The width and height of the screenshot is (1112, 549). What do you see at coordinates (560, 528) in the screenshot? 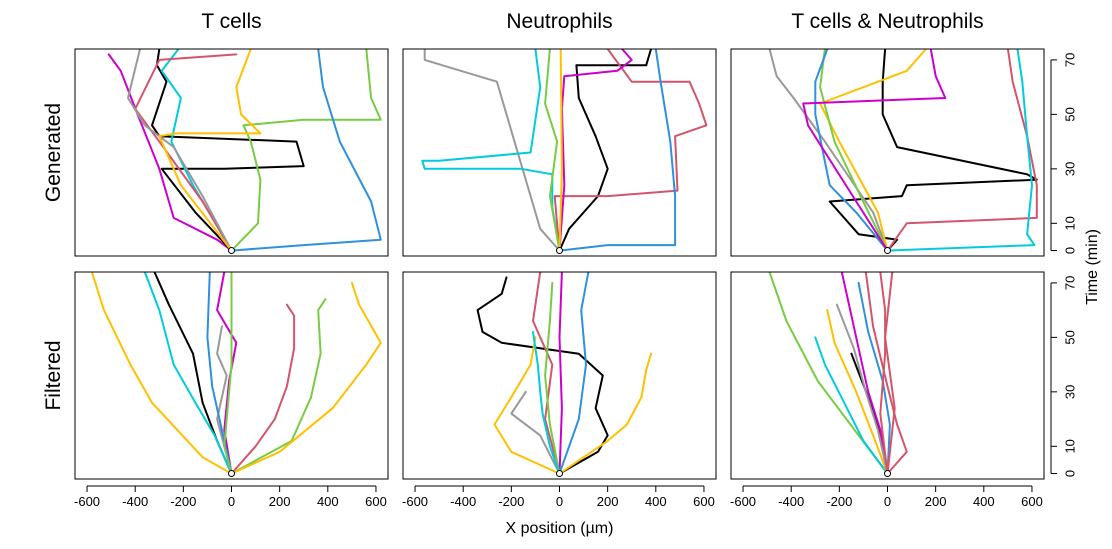
I see `x-axis-title: X position (µm)` at bounding box center [560, 528].